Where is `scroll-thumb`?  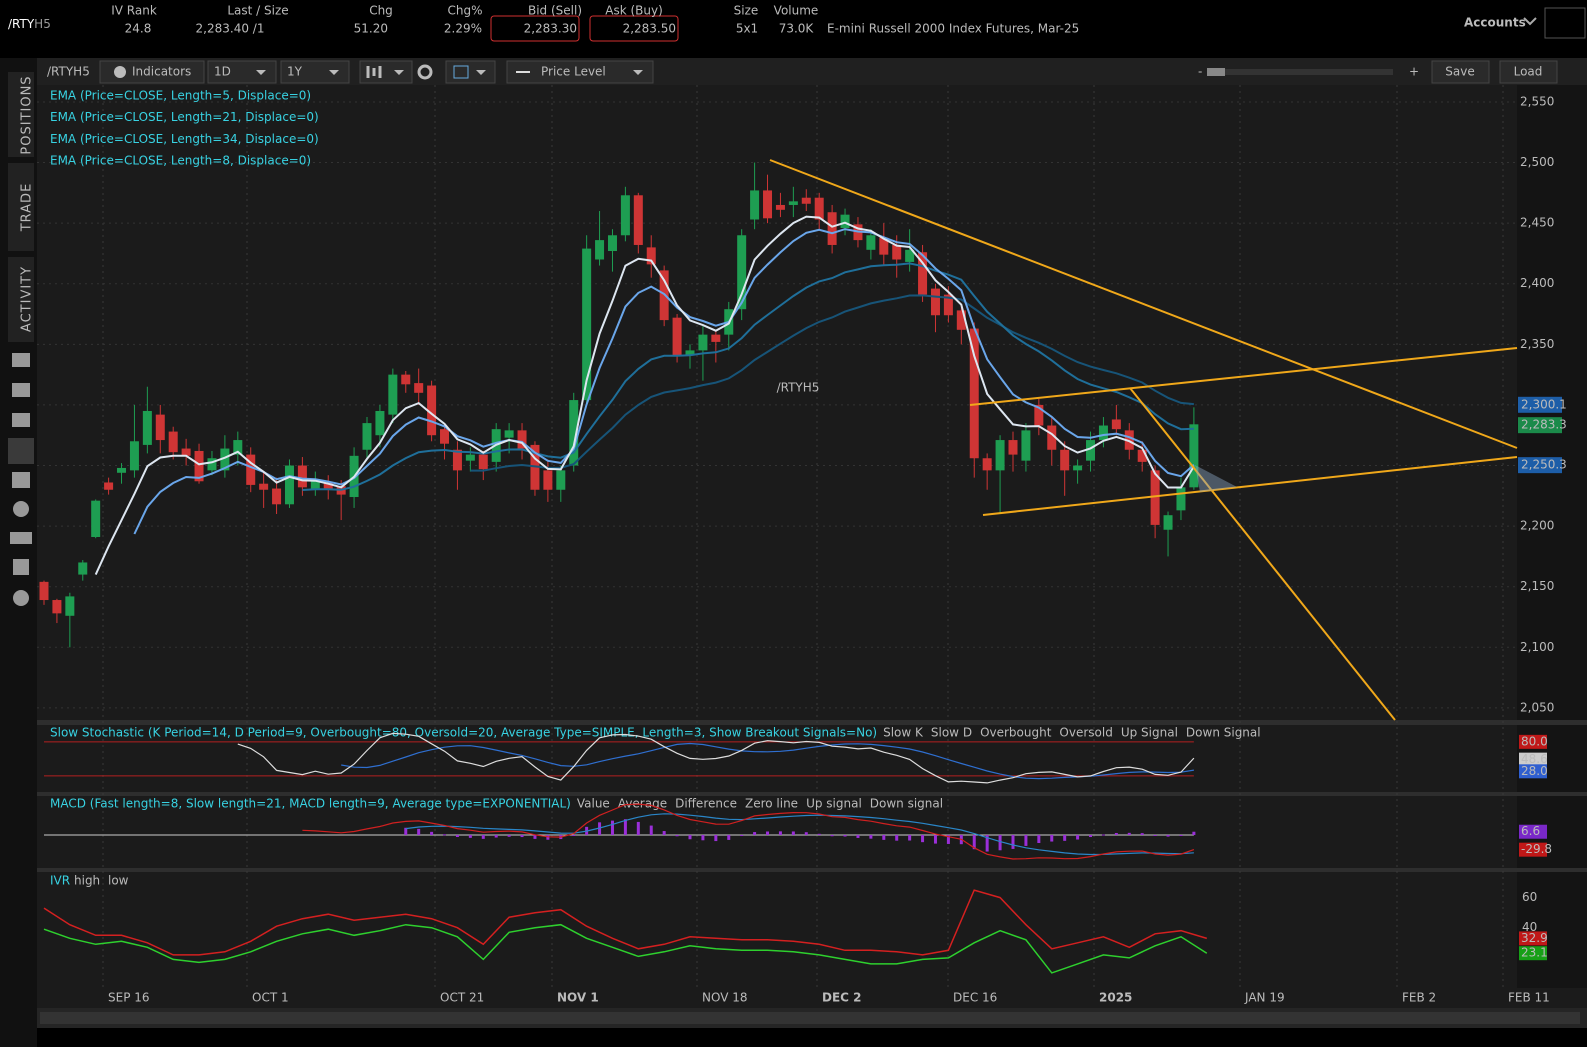 scroll-thumb is located at coordinates (810, 1018).